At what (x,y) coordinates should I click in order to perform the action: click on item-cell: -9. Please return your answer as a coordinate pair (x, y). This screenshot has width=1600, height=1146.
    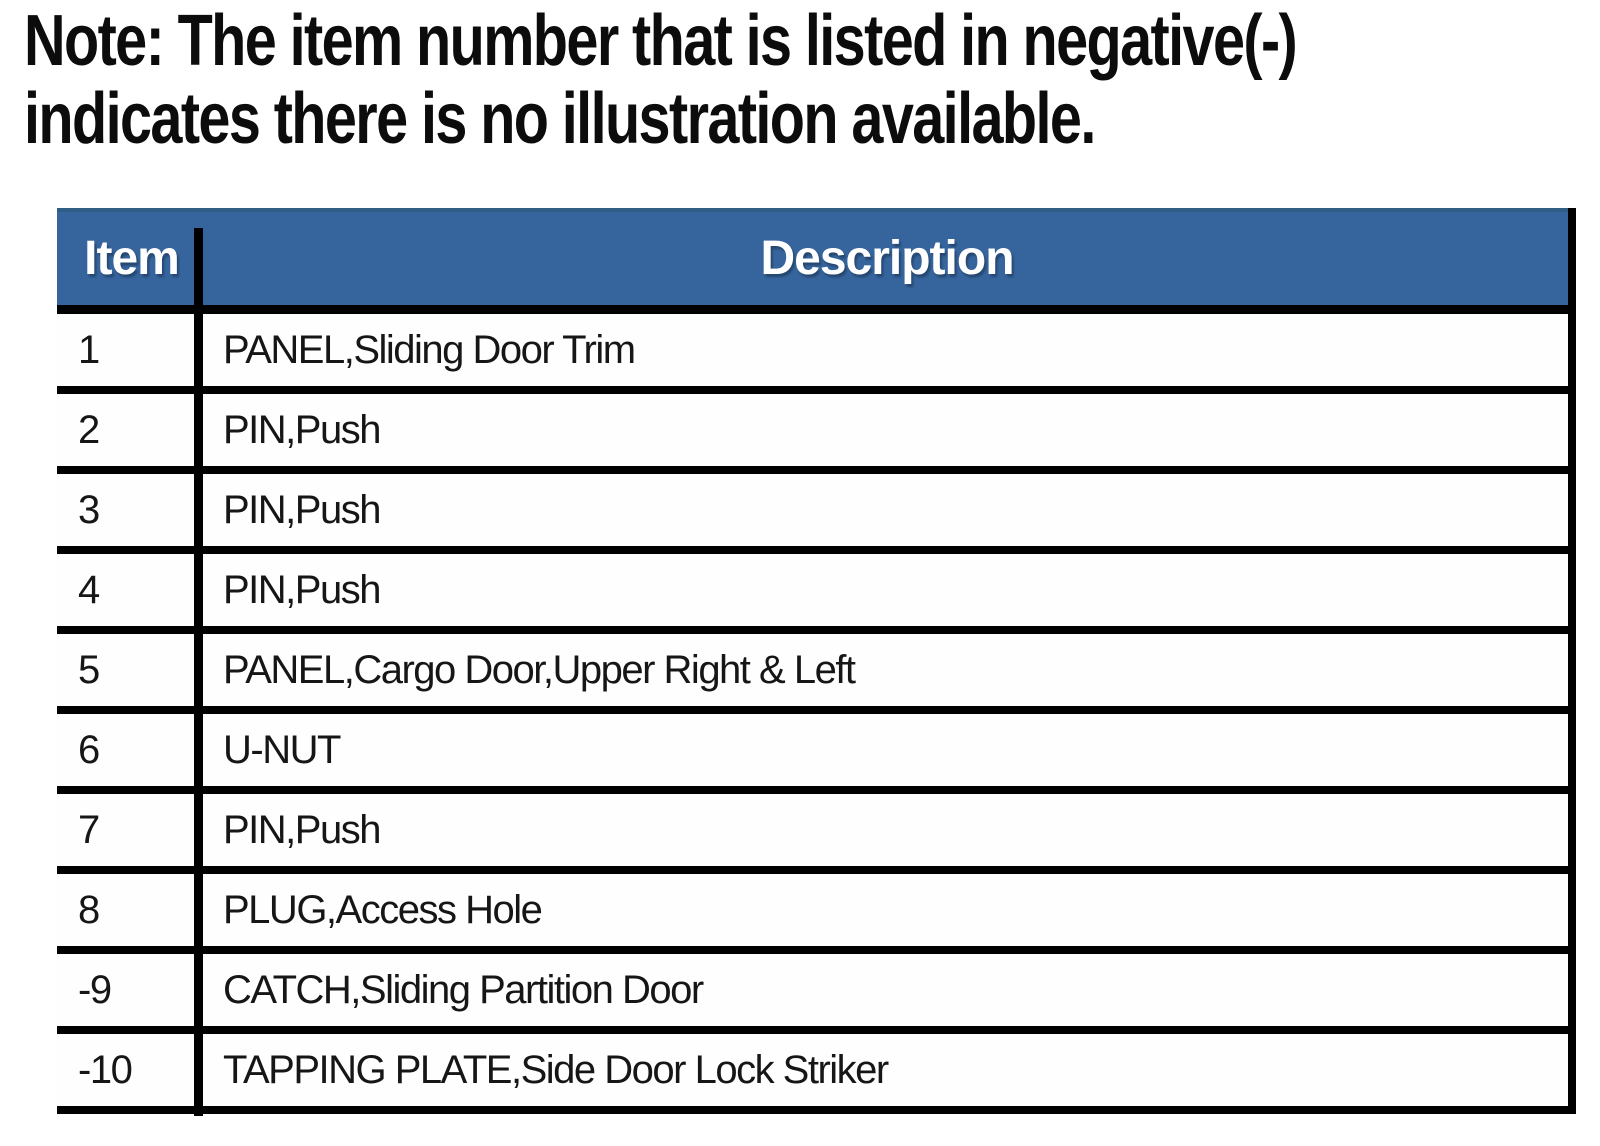
    Looking at the image, I should click on (95, 989).